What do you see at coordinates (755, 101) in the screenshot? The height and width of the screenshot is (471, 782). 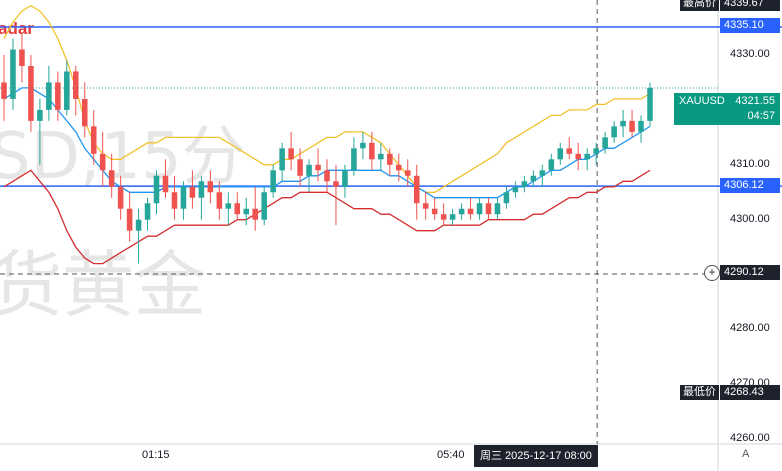 I see `last-price: 4321.55` at bounding box center [755, 101].